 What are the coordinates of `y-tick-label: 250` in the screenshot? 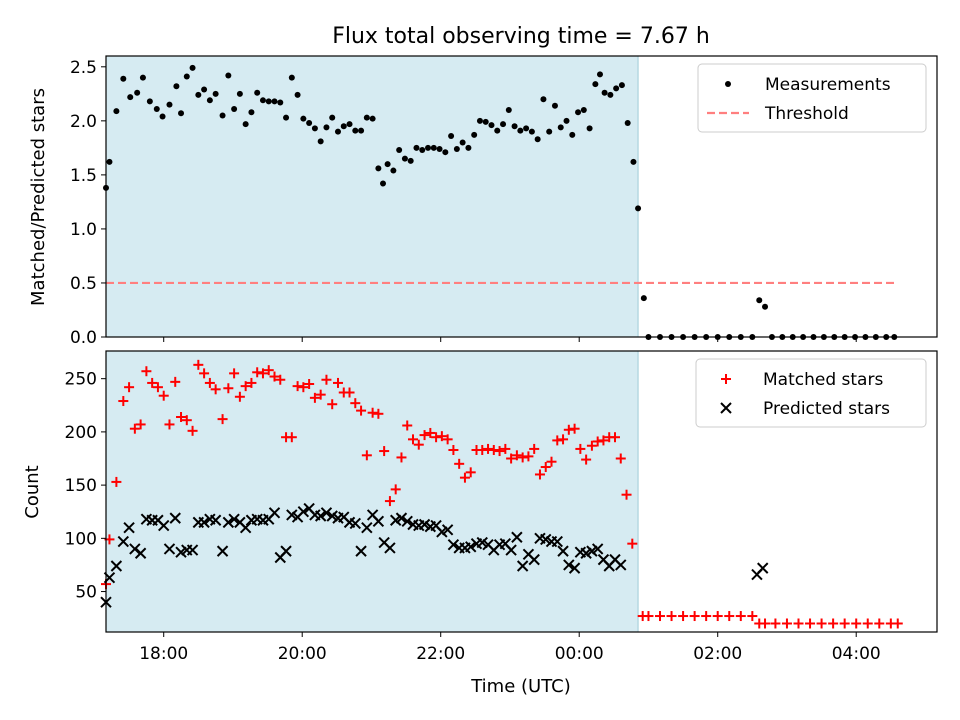 It's located at (81, 380).